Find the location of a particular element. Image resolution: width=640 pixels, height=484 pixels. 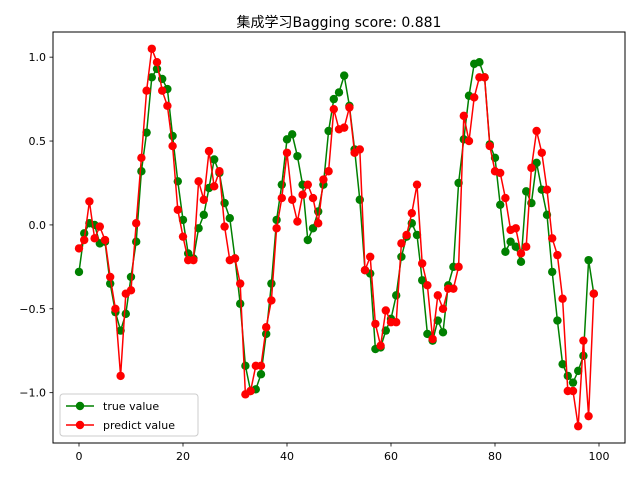

y-tick-label: 0.5 is located at coordinates (38, 141).